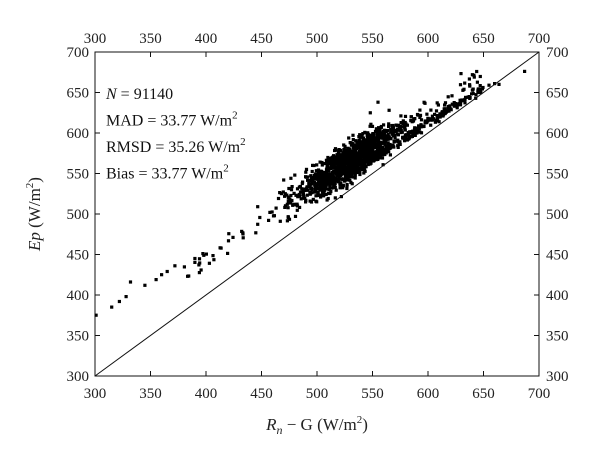 Image resolution: width=600 pixels, height=459 pixels. What do you see at coordinates (78, 134) in the screenshot?
I see `y-tick-label-left: 600` at bounding box center [78, 134].